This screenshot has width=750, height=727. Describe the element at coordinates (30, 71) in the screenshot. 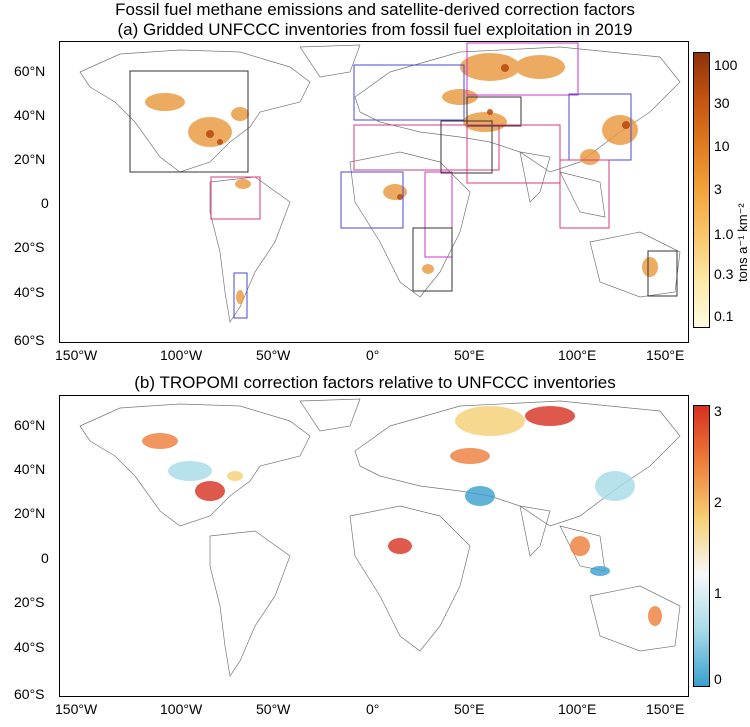

I see `lat-tick-a-0: 60°N` at that location.